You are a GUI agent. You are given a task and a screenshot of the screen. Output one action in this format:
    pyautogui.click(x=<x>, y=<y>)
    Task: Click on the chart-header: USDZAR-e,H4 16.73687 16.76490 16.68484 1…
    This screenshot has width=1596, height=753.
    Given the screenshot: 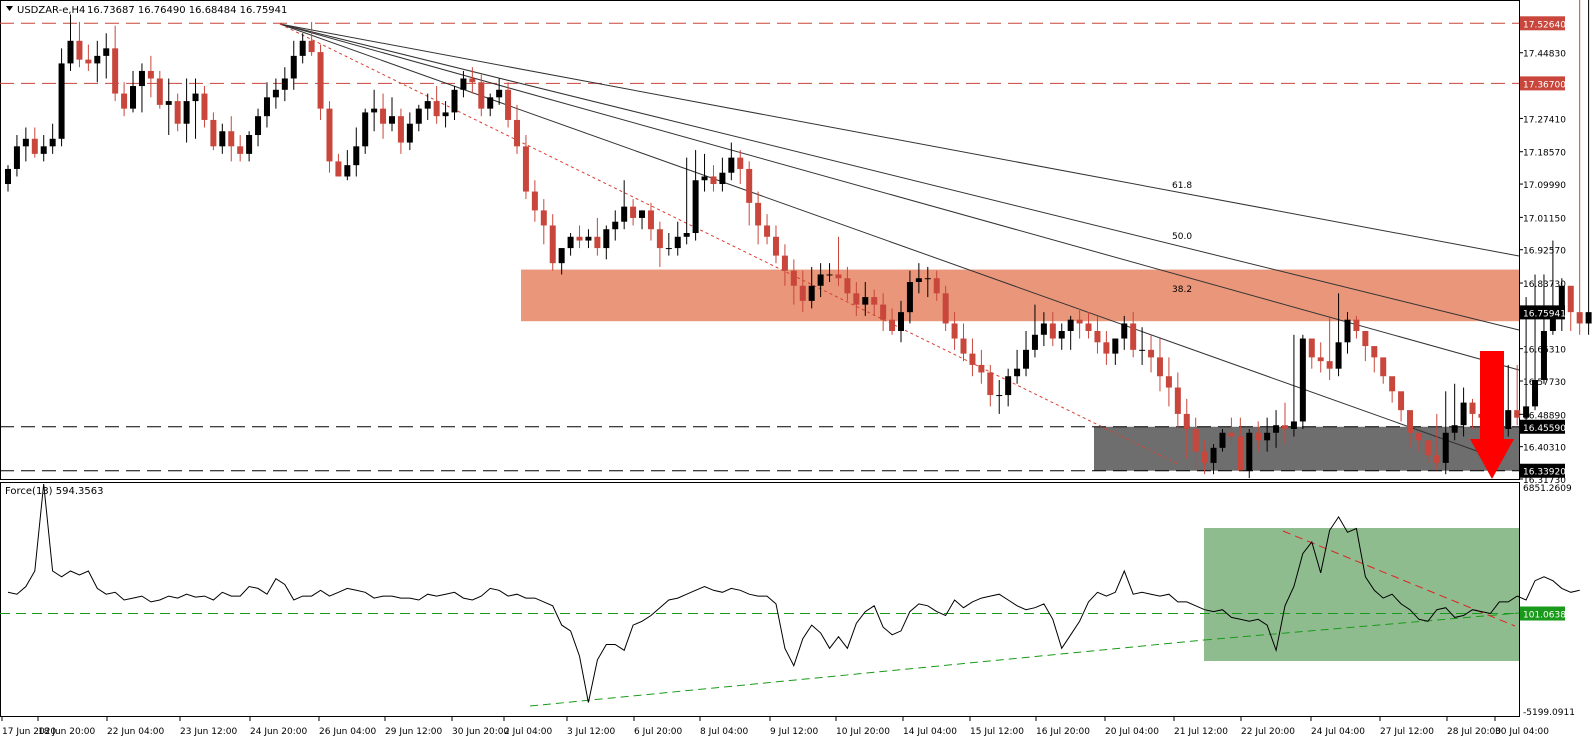 What is the action you would take?
    pyautogui.click(x=146, y=251)
    